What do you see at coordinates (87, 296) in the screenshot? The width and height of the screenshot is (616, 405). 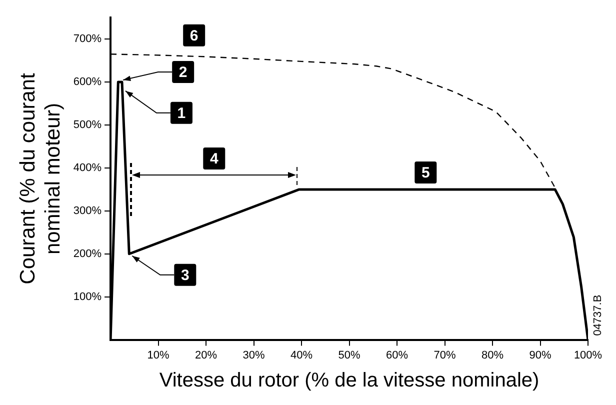 I see `y-tick-label: 100%` at bounding box center [87, 296].